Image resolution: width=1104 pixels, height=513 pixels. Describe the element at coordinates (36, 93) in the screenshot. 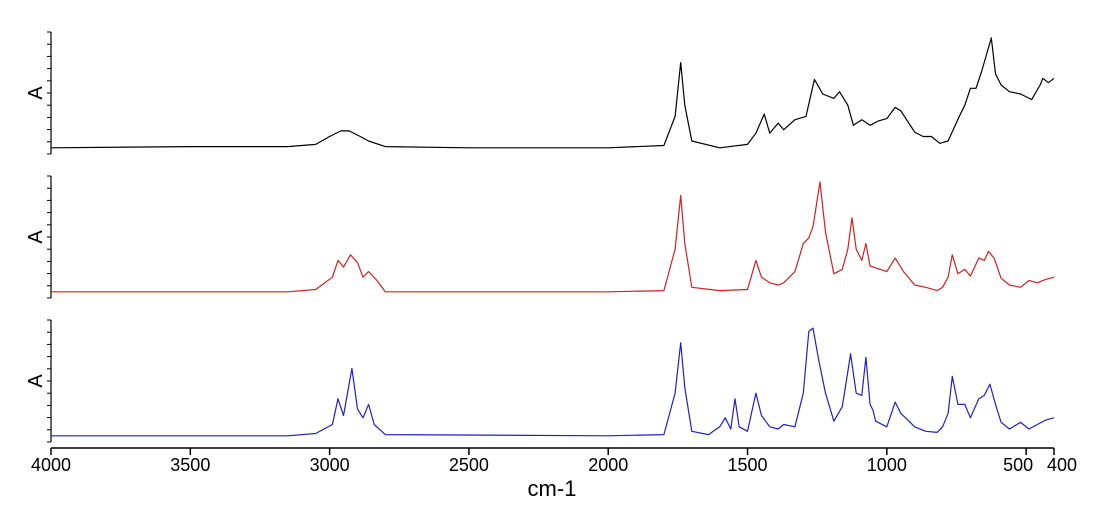

I see `panel-1-y-label: A` at that location.